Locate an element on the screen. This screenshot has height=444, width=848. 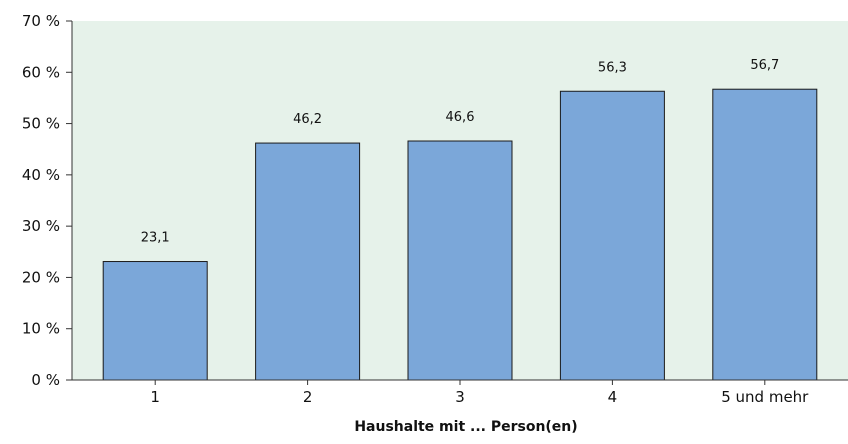
bar-value-label: 46,6 is located at coordinates (460, 117).